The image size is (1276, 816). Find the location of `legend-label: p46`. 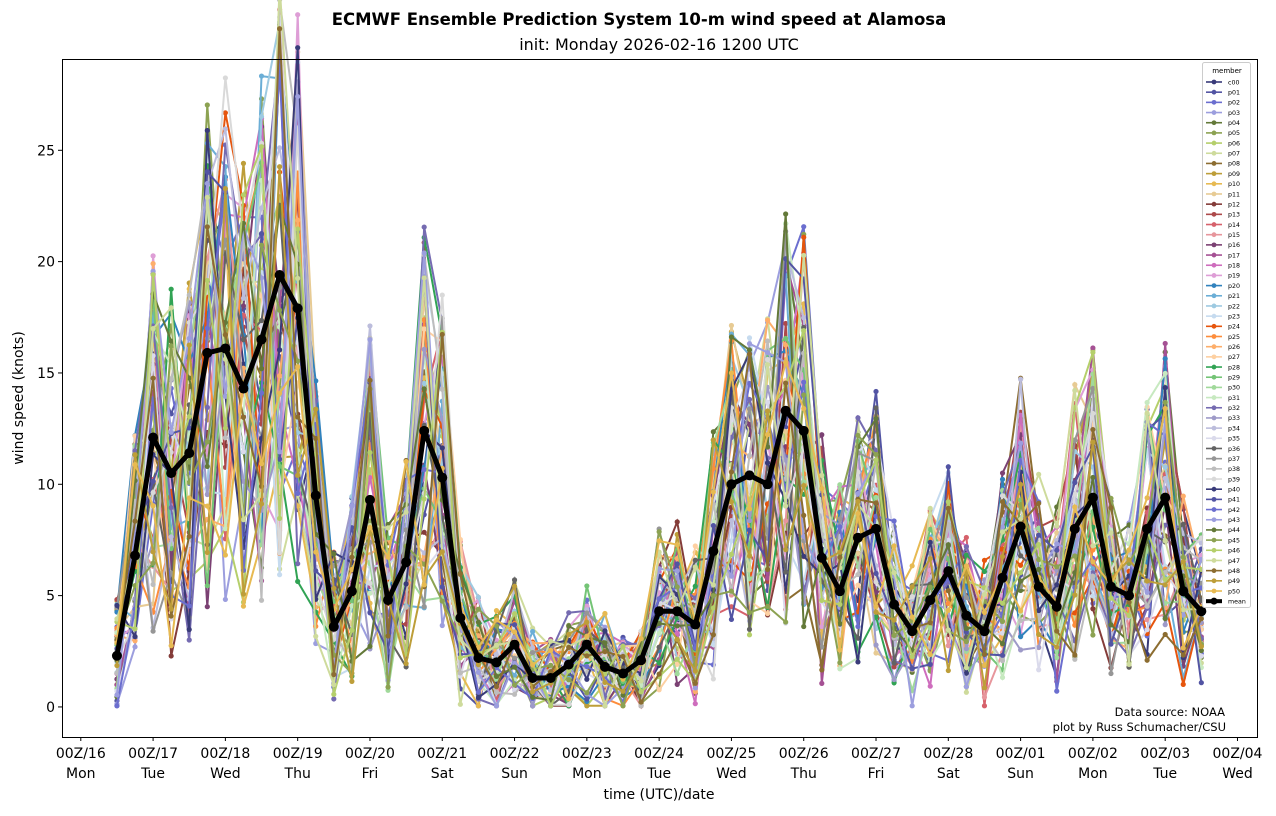

legend-label: p46 is located at coordinates (1234, 551).